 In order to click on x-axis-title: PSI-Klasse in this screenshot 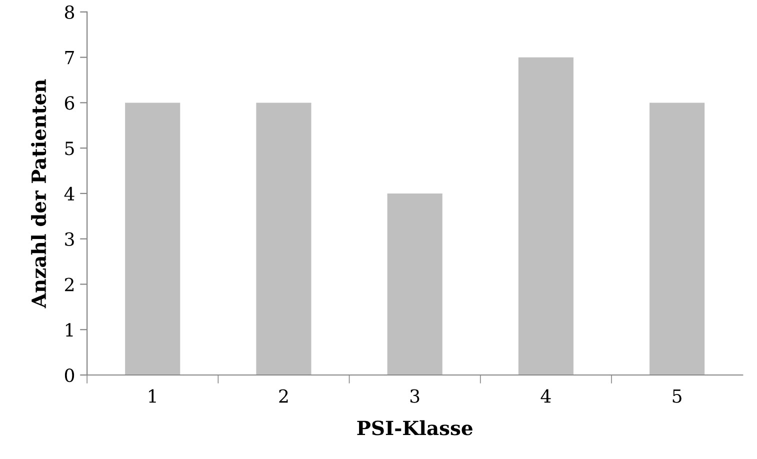, I will do `click(414, 428)`.